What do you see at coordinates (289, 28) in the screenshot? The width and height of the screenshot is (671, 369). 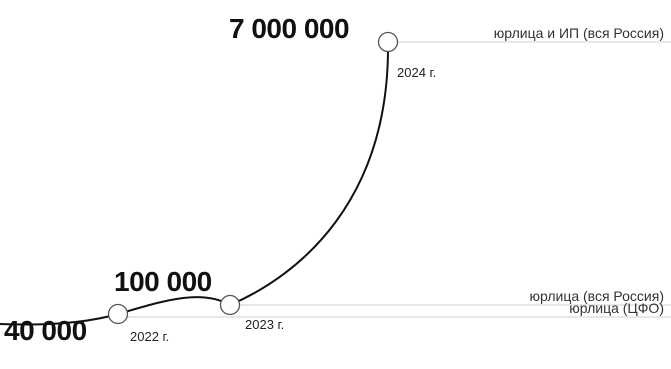 I see `value-label-3: 7 000 000` at bounding box center [289, 28].